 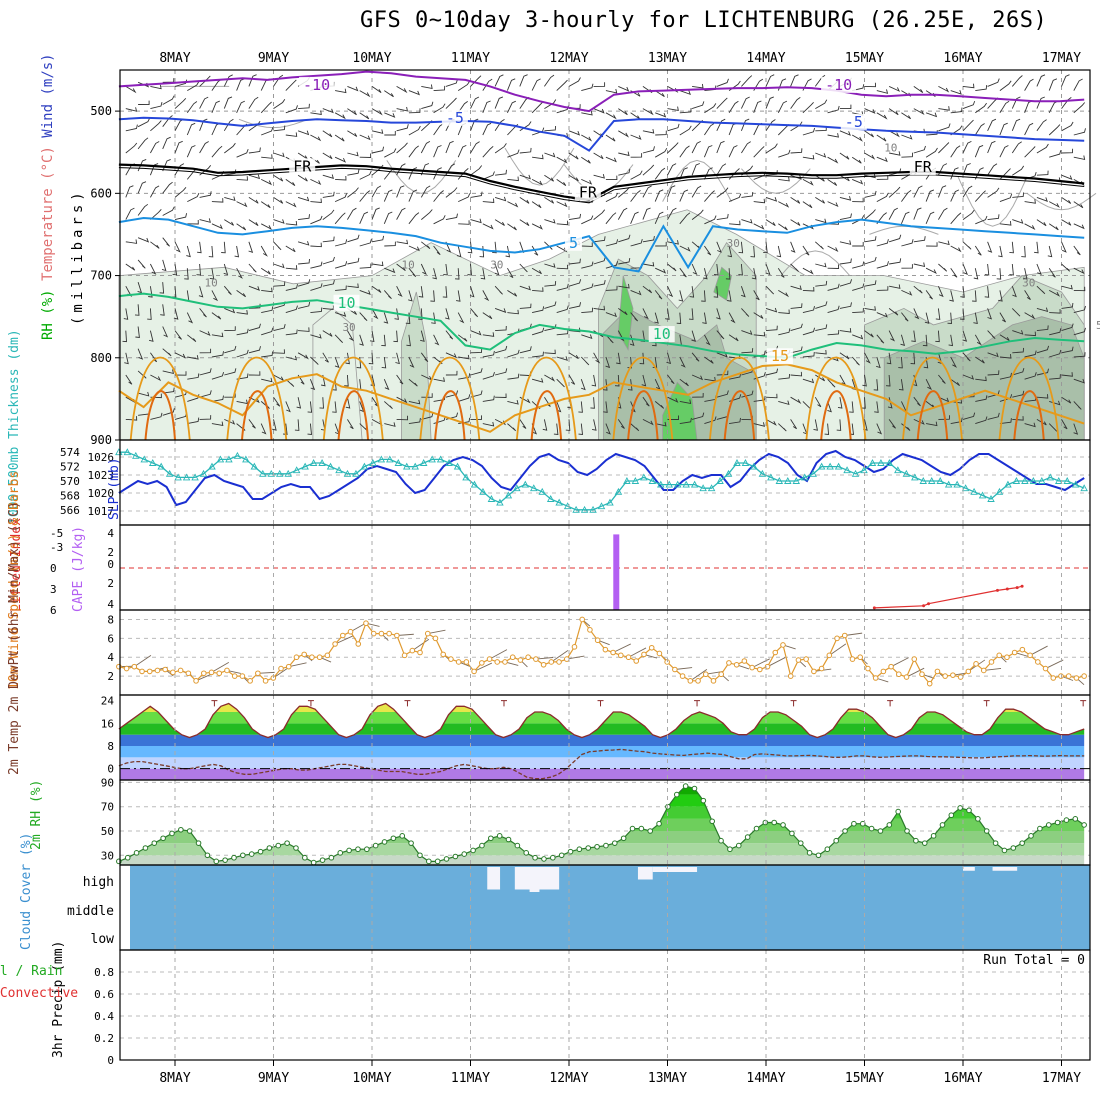 I want to click on cloud-fill, so click(x=610, y=907).